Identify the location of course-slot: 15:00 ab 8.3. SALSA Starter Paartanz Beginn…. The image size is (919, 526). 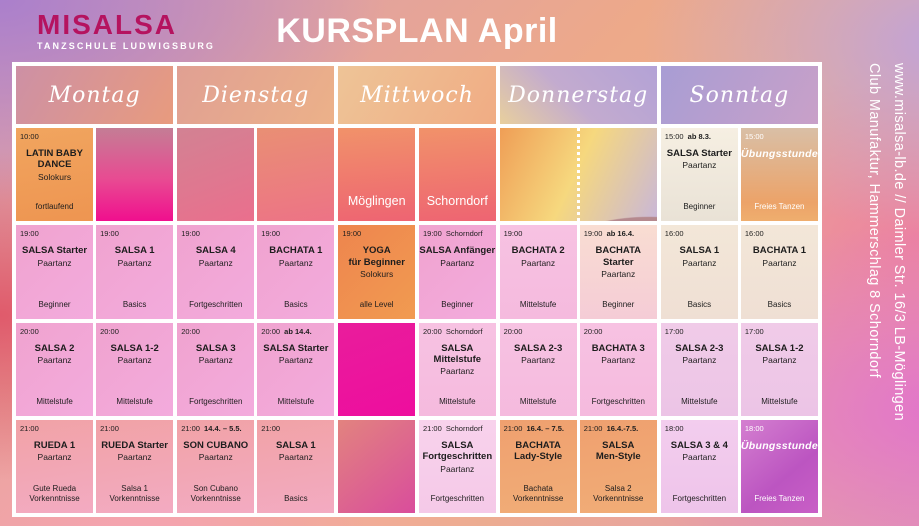
(699, 175).